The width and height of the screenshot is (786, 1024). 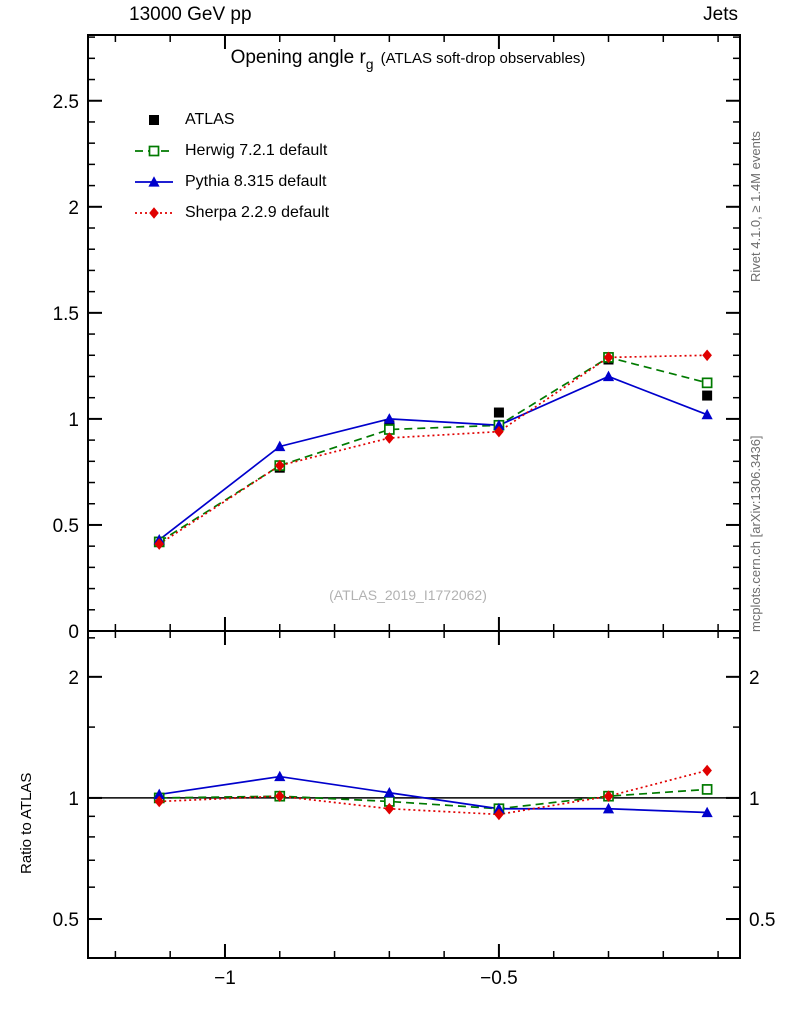 I want to click on plot-title-subscript: g, so click(x=369, y=64).